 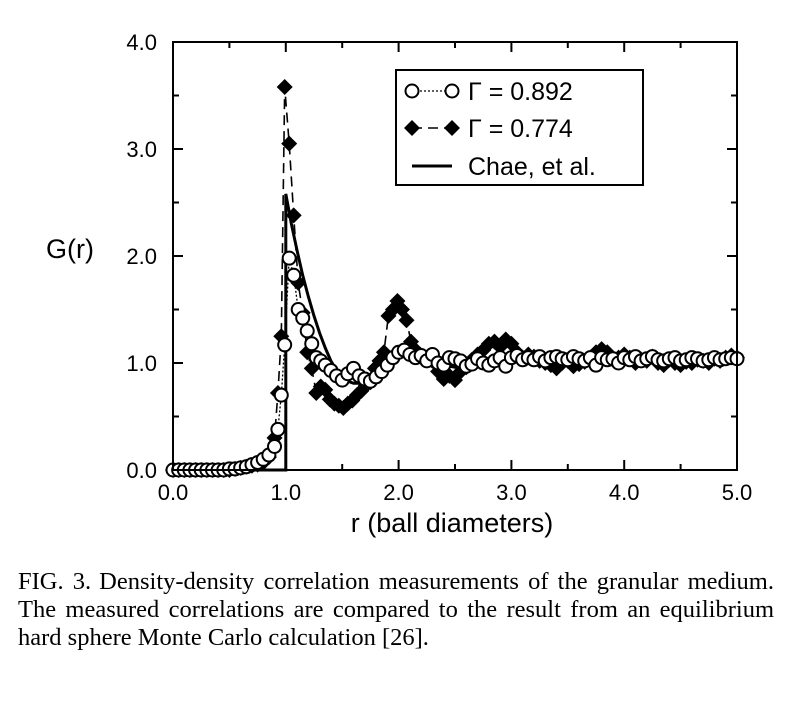 What do you see at coordinates (511, 492) in the screenshot?
I see `x-tick-label: 3.0` at bounding box center [511, 492].